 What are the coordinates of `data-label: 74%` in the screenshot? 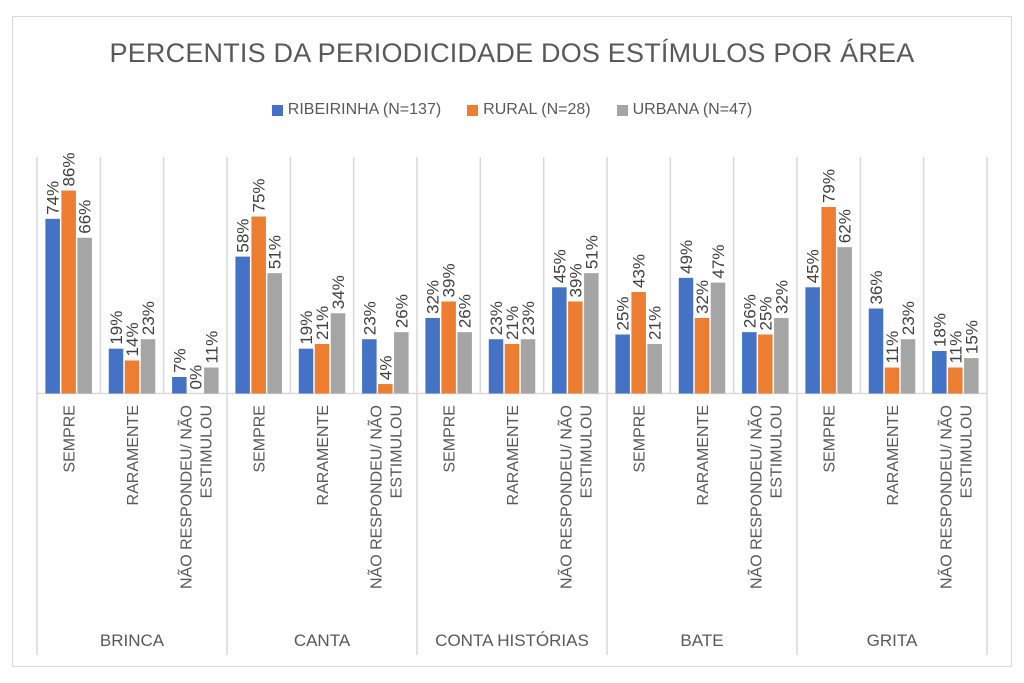 It's located at (53, 198).